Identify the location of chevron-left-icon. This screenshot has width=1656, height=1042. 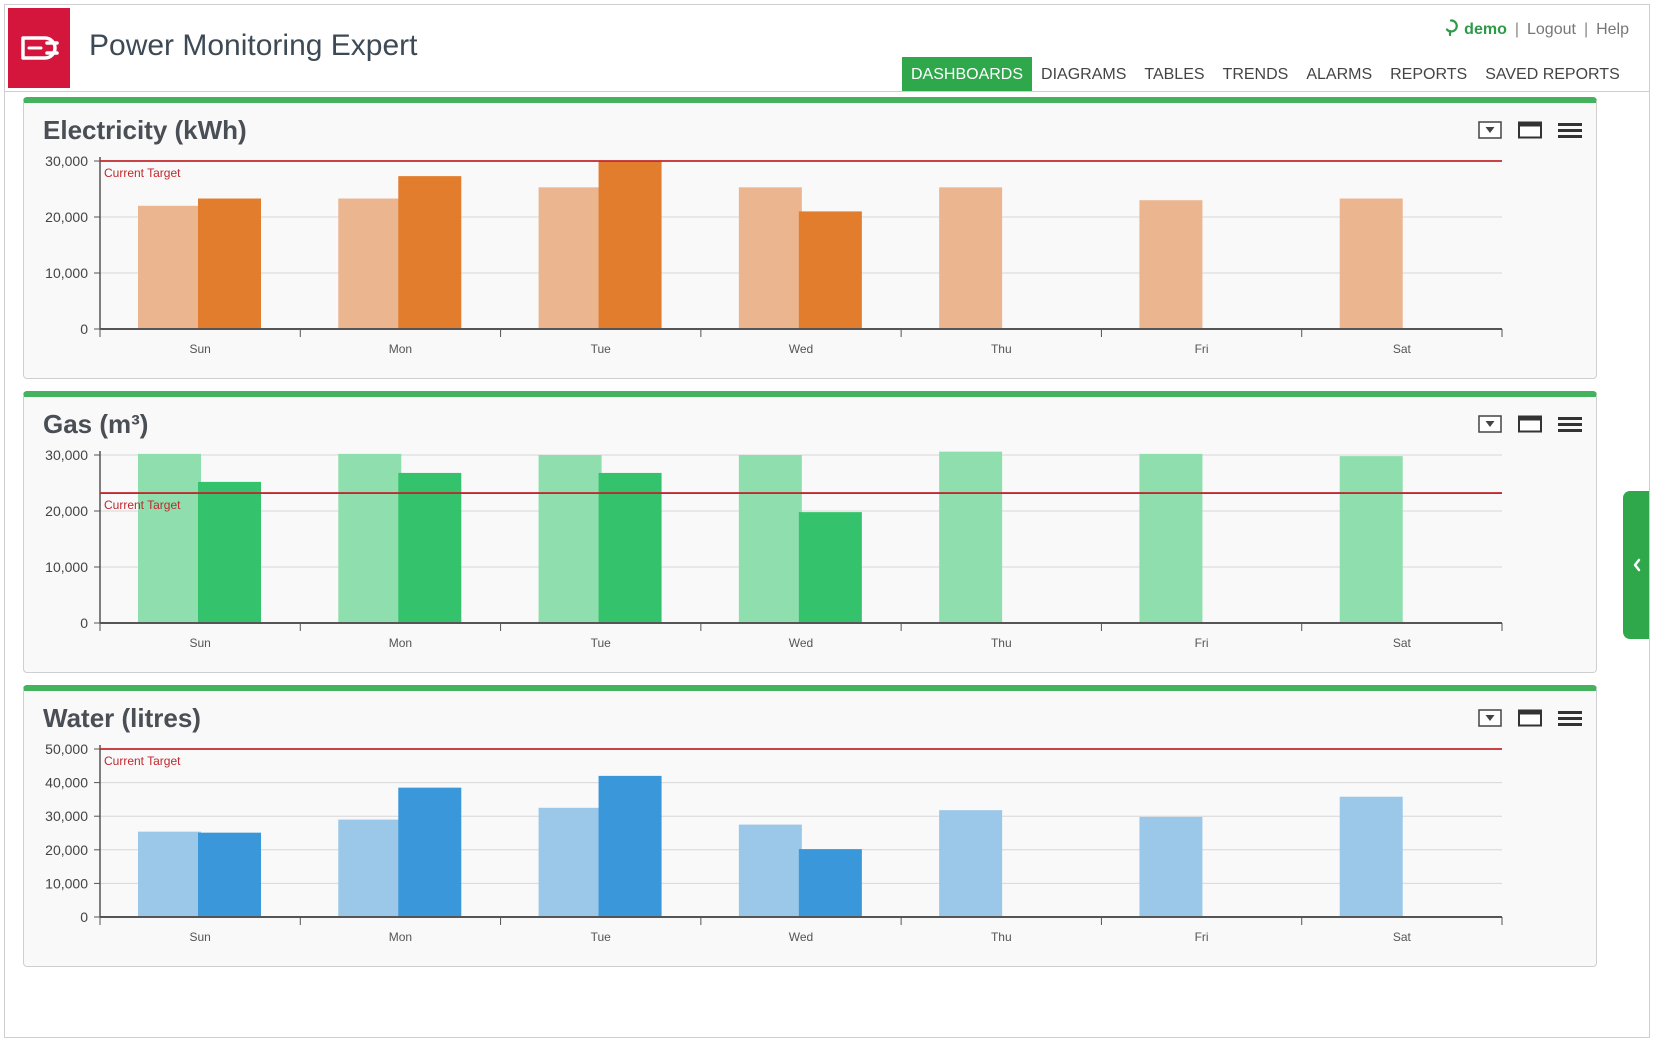
(1637, 565).